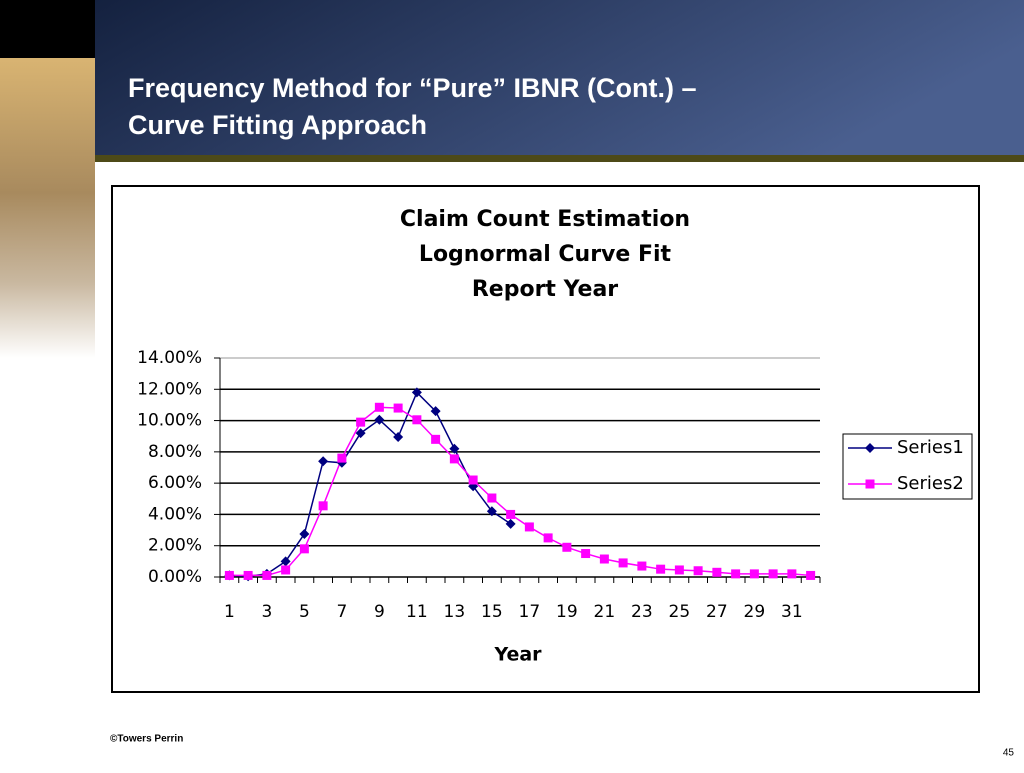 The width and height of the screenshot is (1024, 773). Describe the element at coordinates (930, 483) in the screenshot. I see `legend-label: Series2` at that location.